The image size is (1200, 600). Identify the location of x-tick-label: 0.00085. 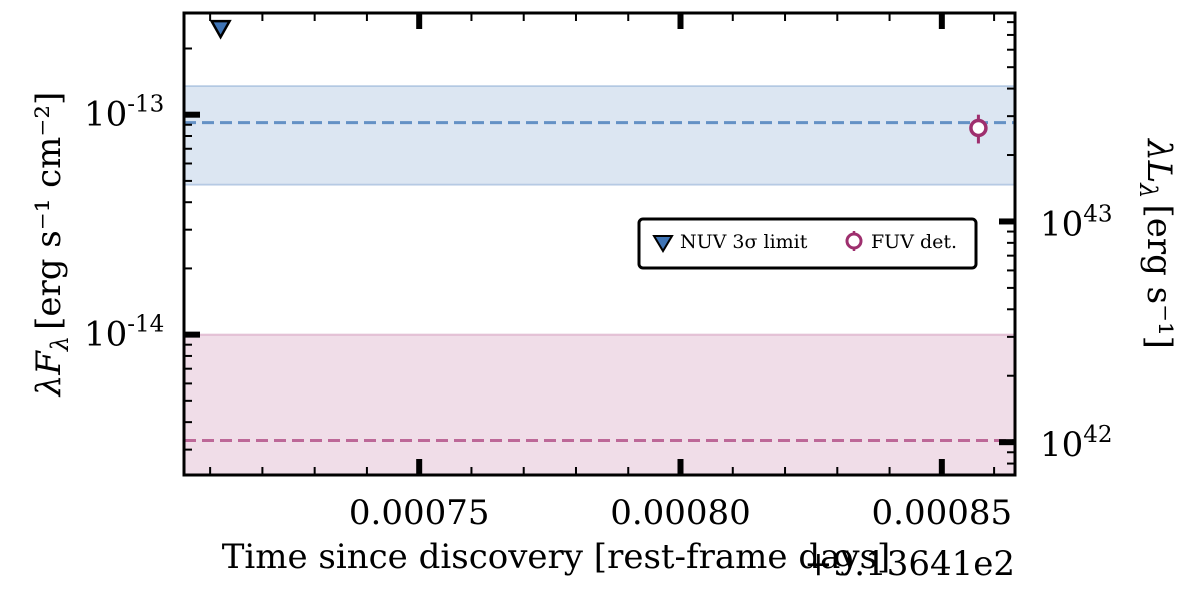
(942, 513).